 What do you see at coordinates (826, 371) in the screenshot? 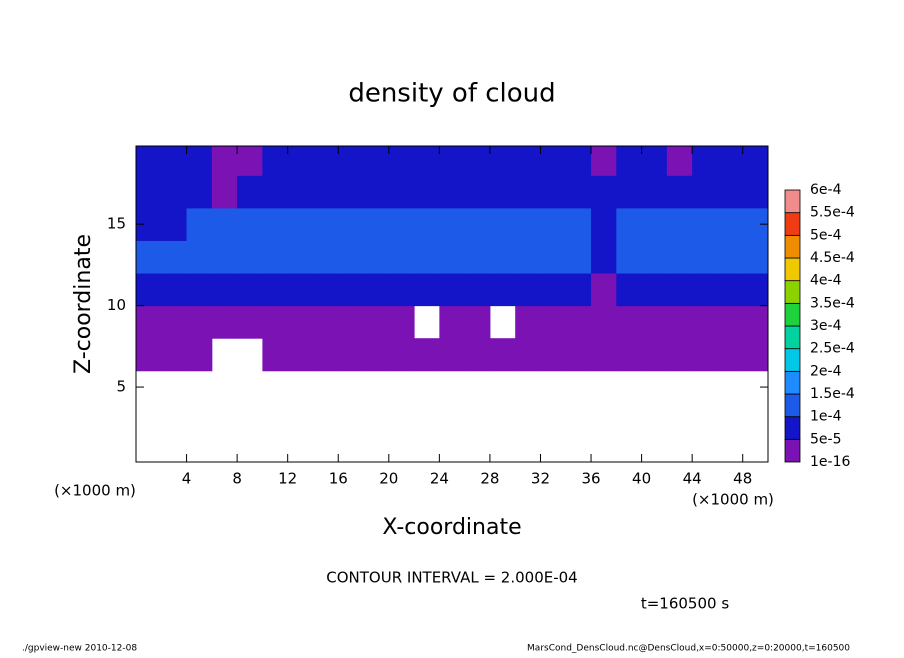
I see `colorbar-label: 2e-4` at bounding box center [826, 371].